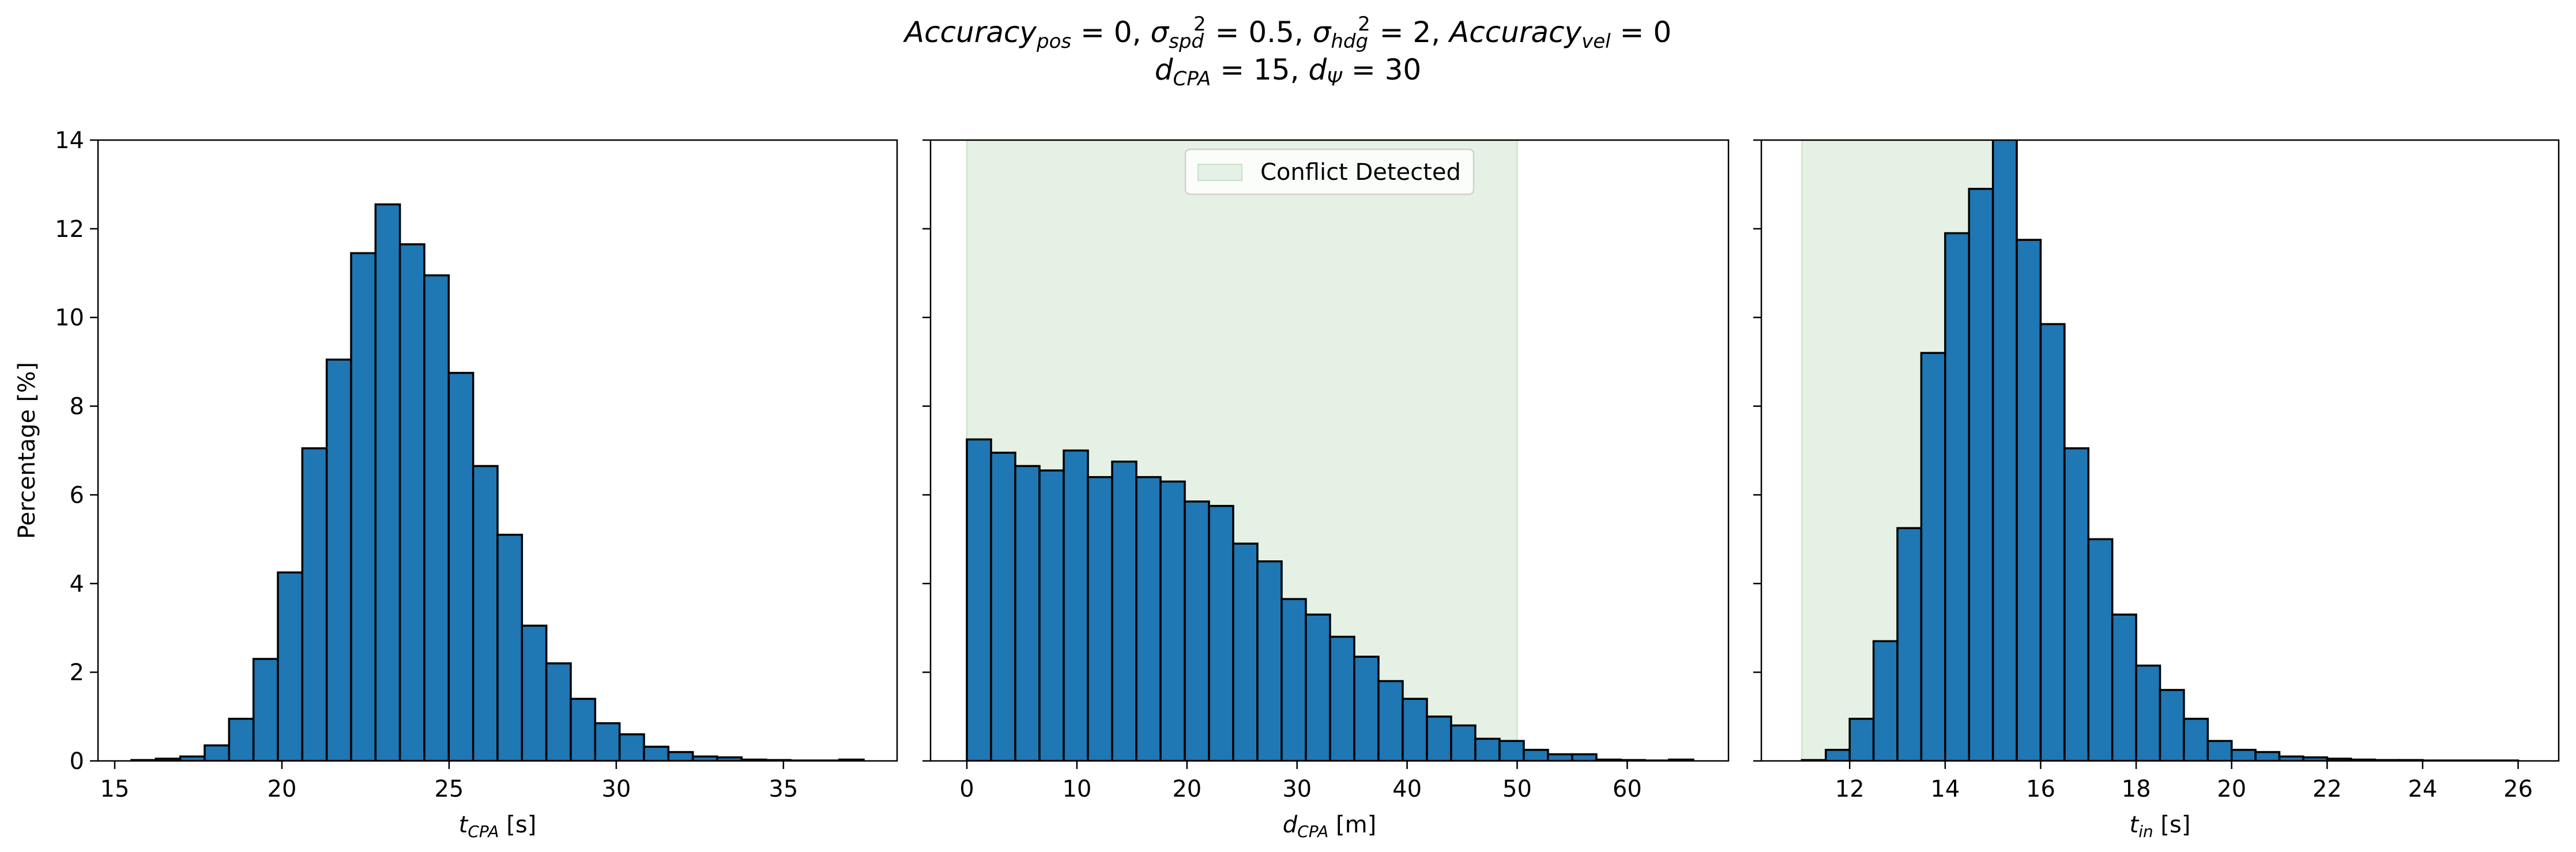 The image size is (2576, 852). I want to click on x-tick-label: 25, so click(449, 789).